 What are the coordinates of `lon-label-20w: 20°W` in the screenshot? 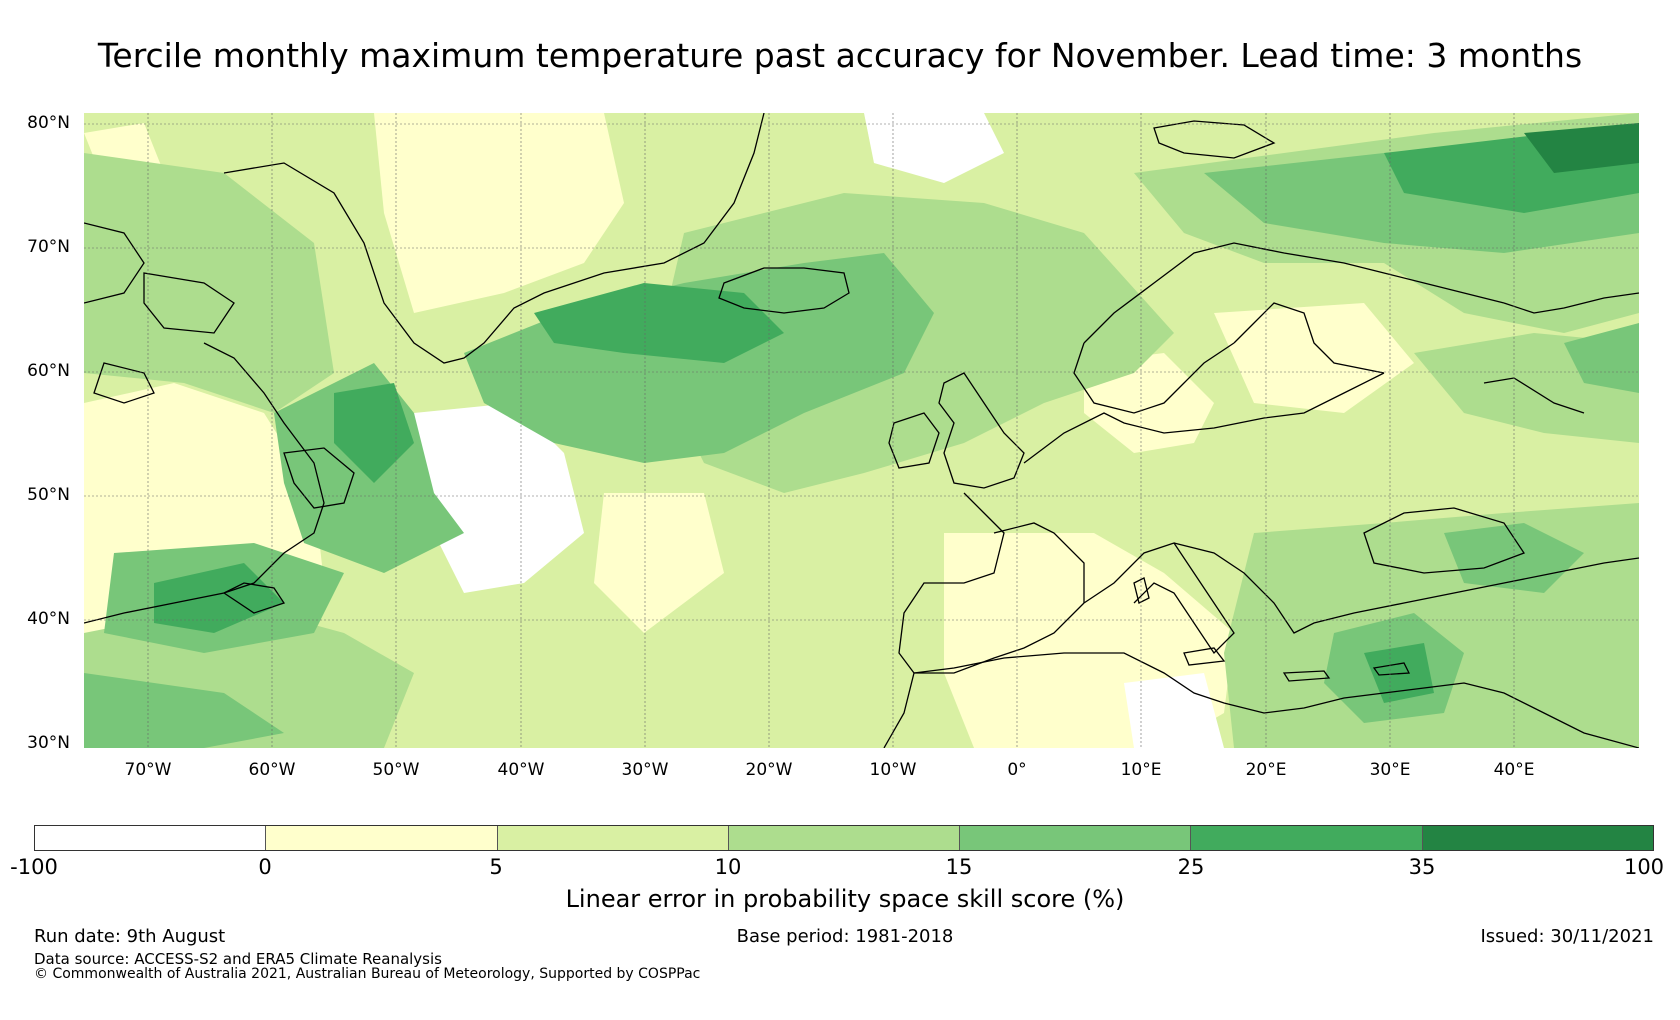 It's located at (769, 770).